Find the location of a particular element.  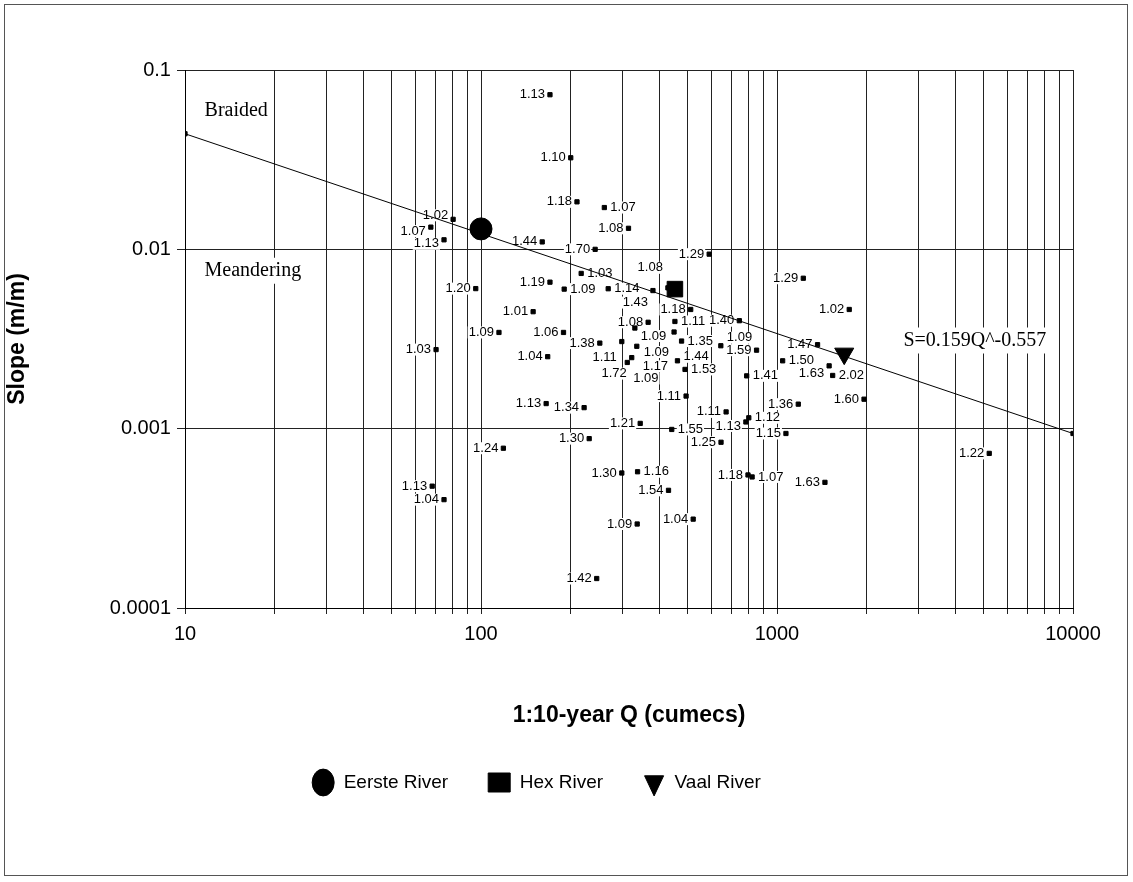

y-axis-title: Slope (m/m) is located at coordinates (16, 339).